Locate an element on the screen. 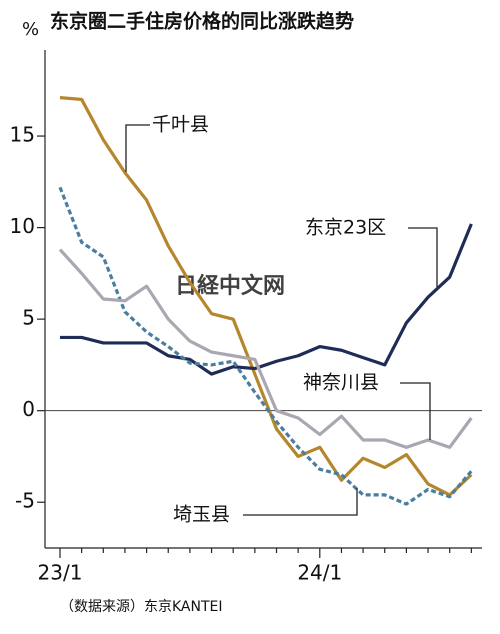 Image resolution: width=500 pixels, height=634 pixels. y-tick-label: 0 is located at coordinates (28, 409).